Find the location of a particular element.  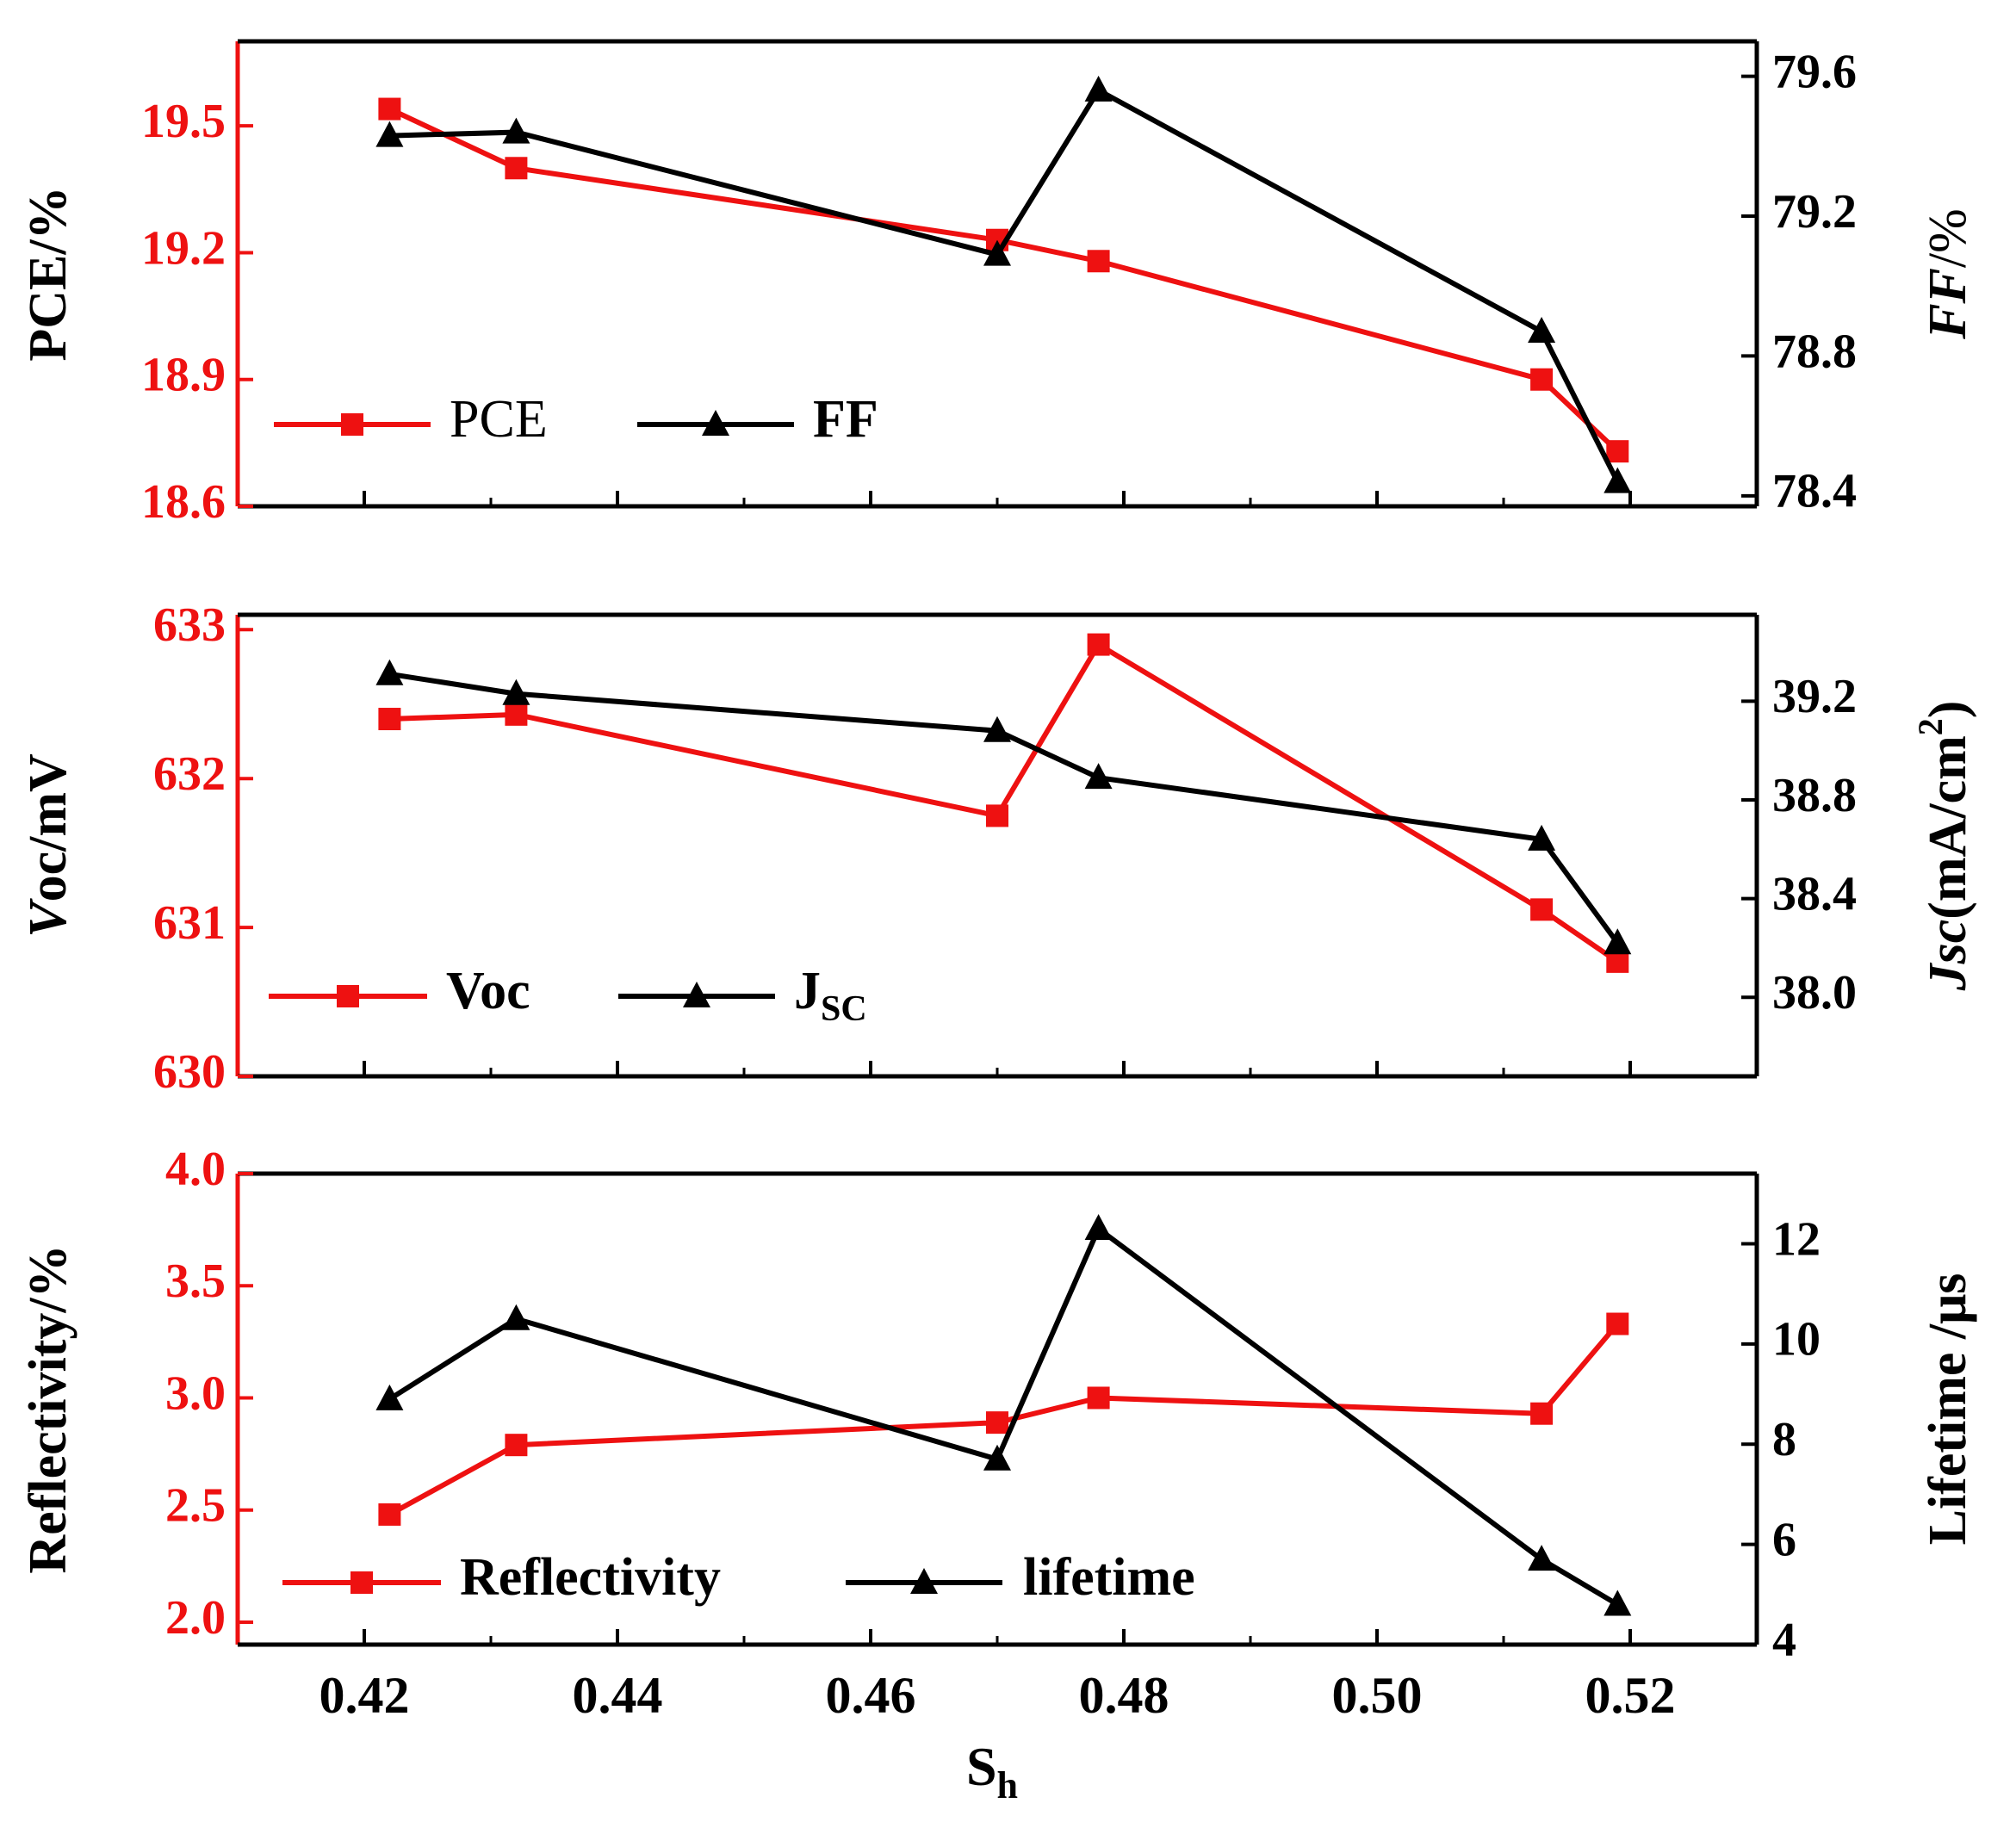

series-line-lifetime is located at coordinates (1003, 1416).